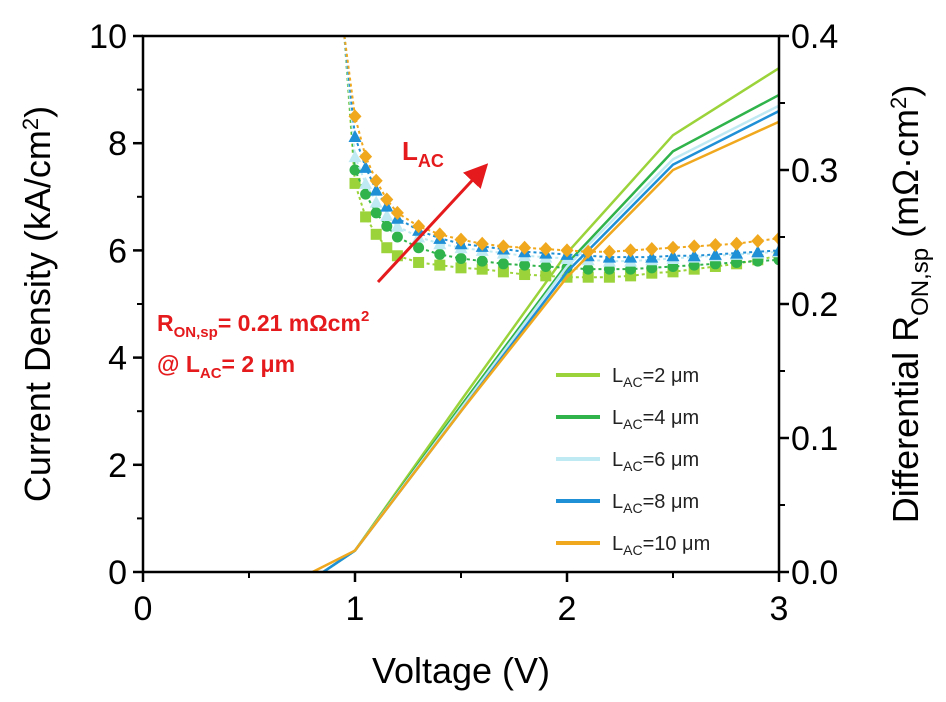  Describe the element at coordinates (37, 304) in the screenshot. I see `y-left-axis-title: Current Density (kA/cm2)` at that location.